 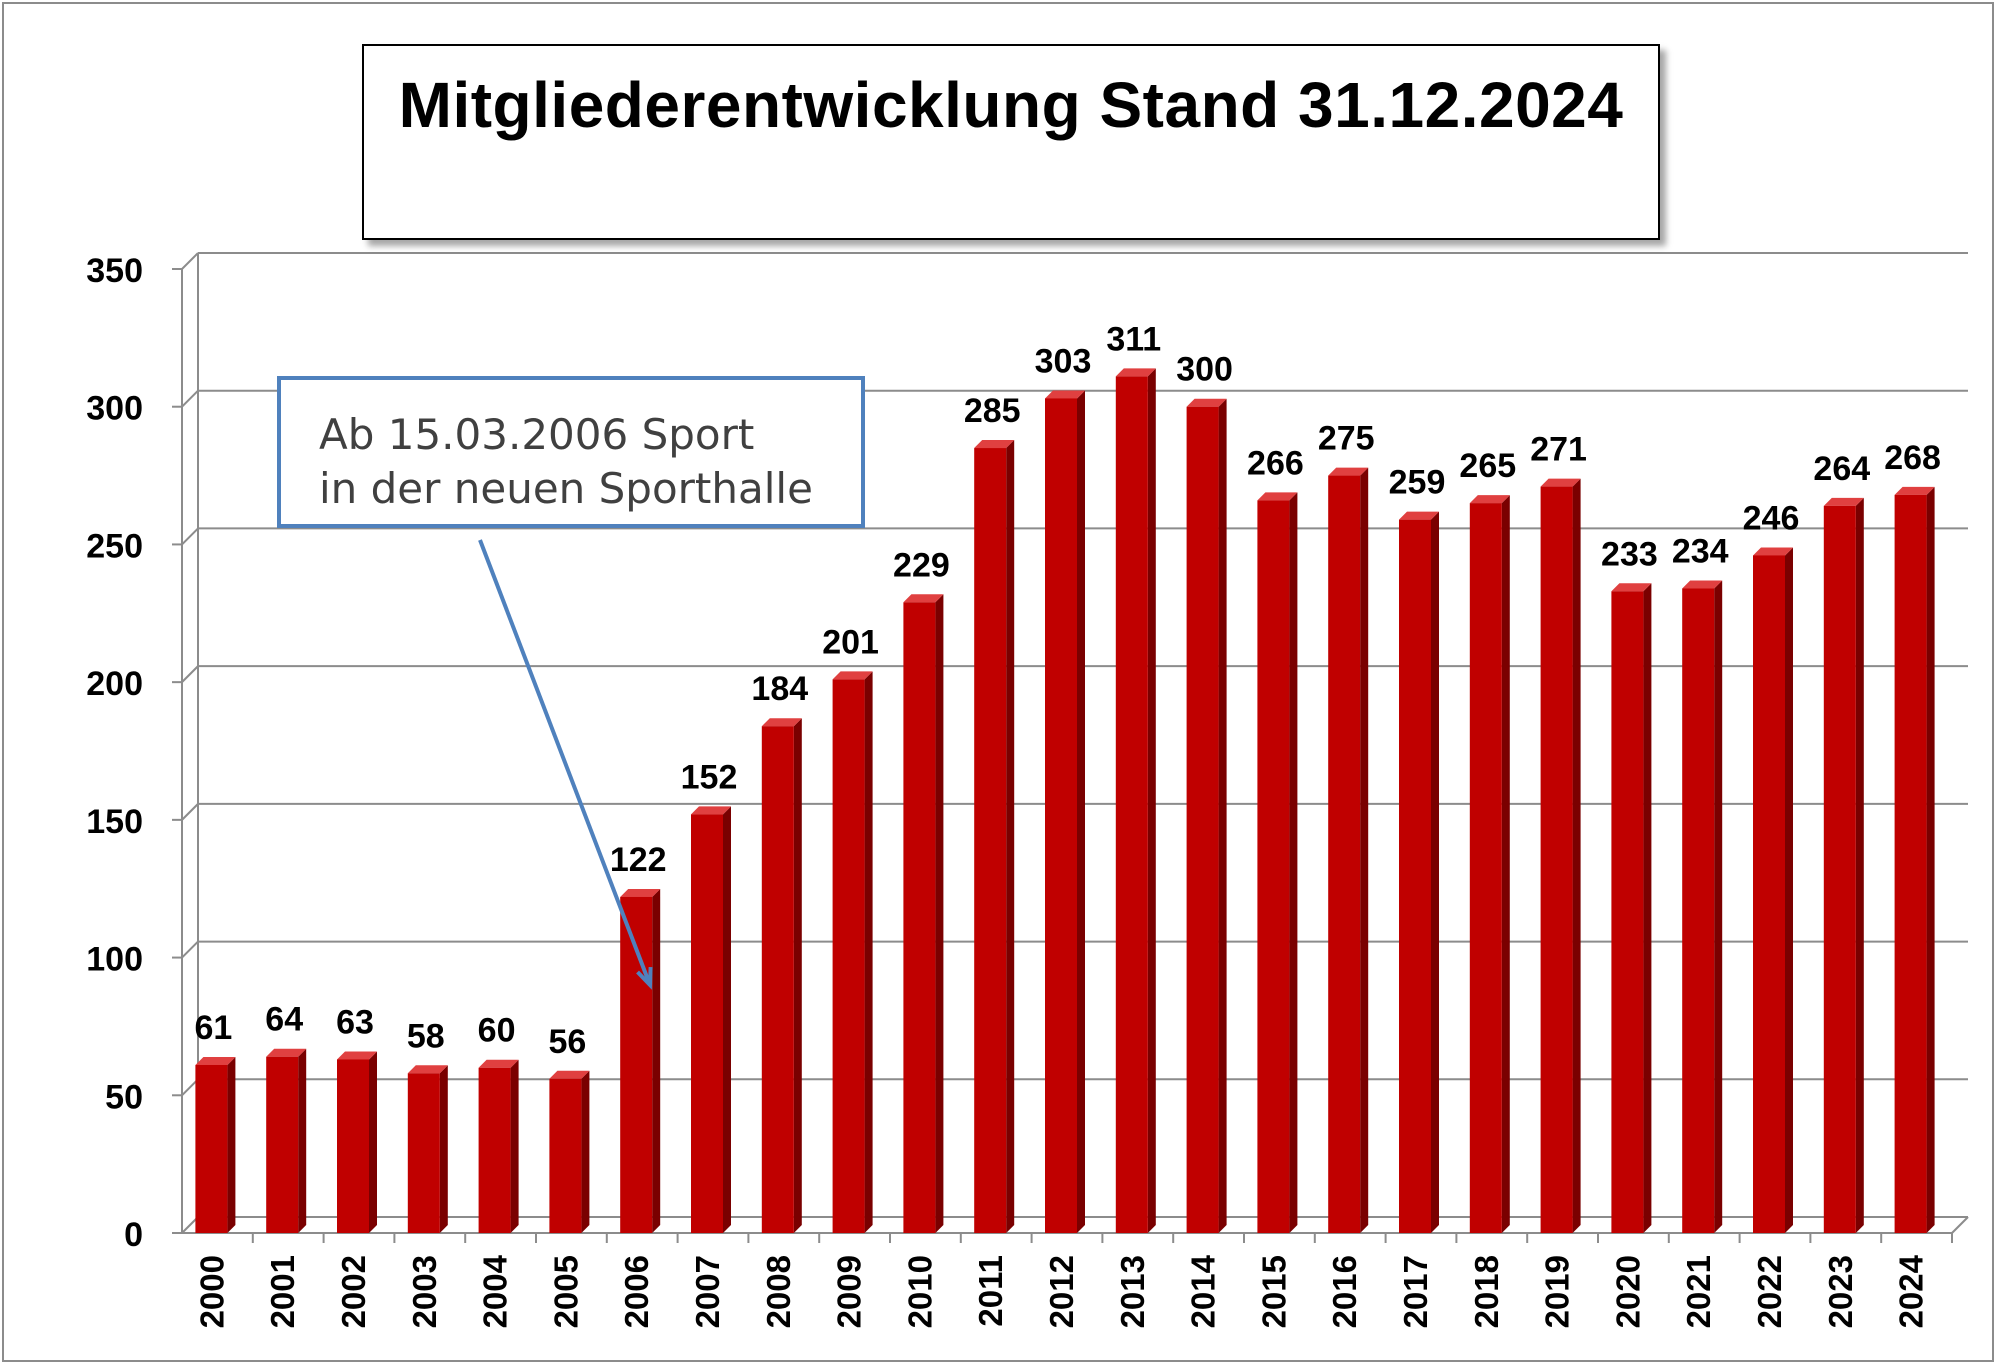 What do you see at coordinates (114, 960) in the screenshot?
I see `y-tick-label: 100` at bounding box center [114, 960].